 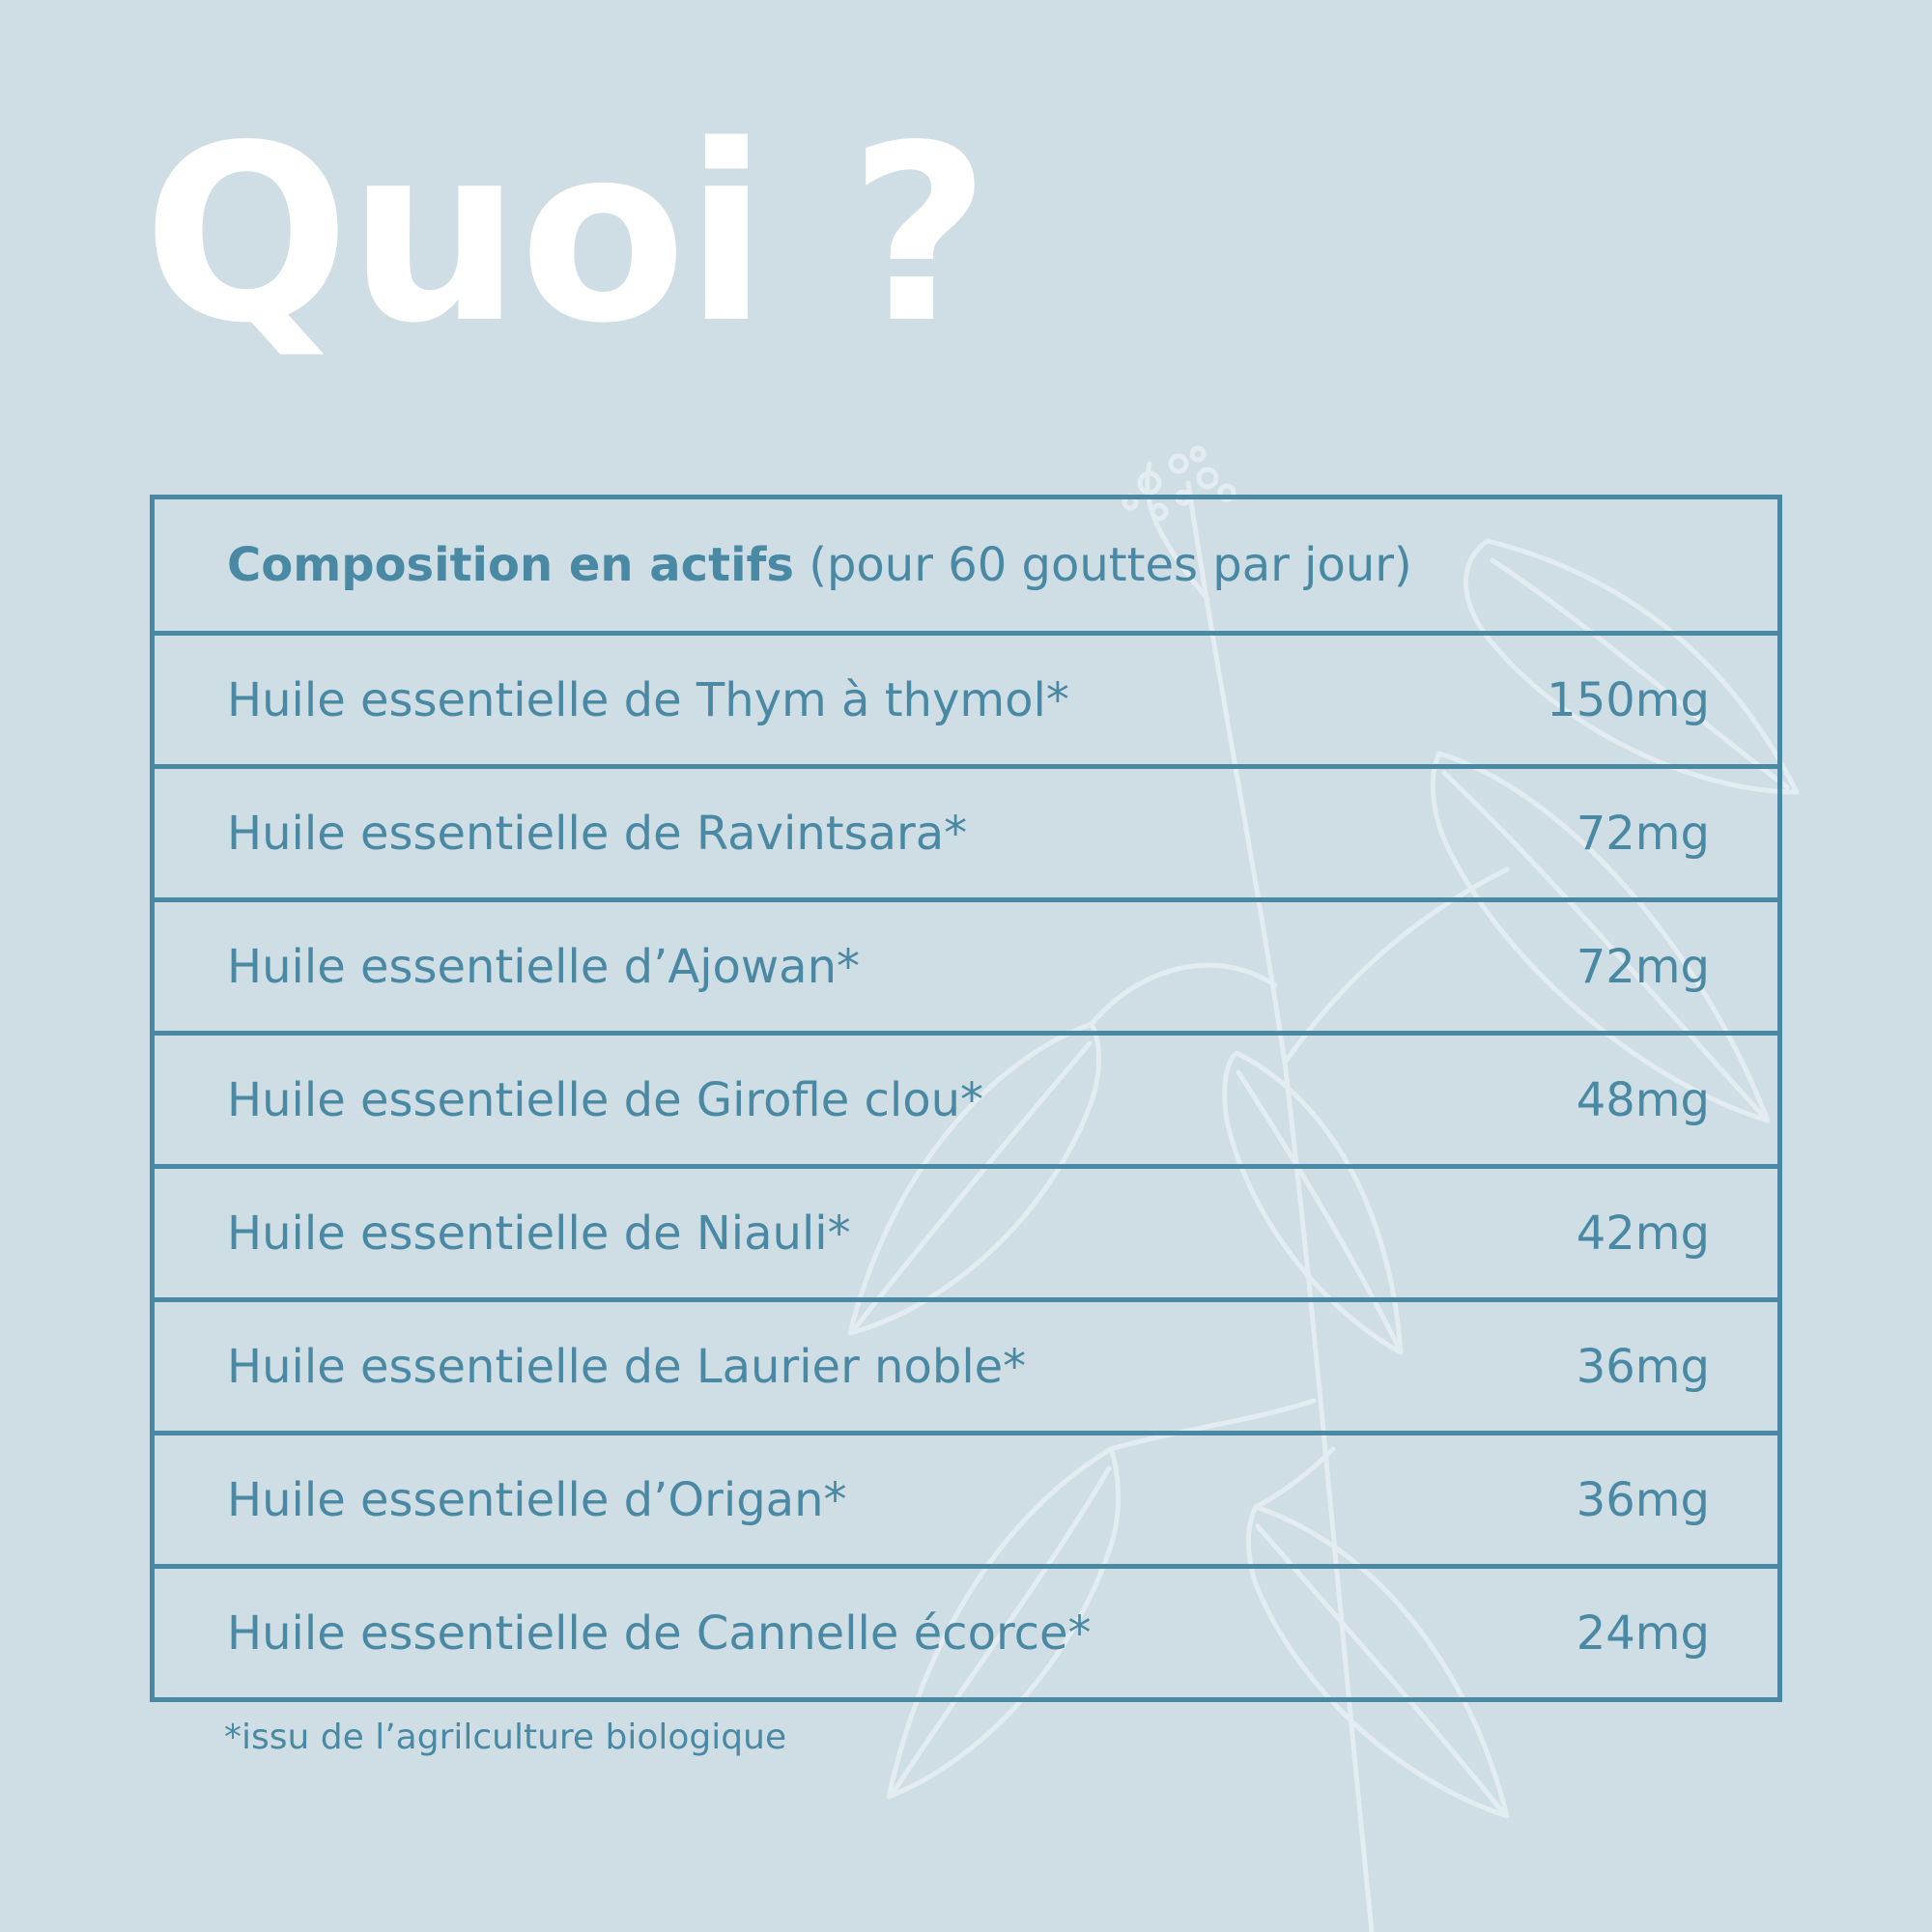 What do you see at coordinates (966, 1235) in the screenshot?
I see `table-row: Huile essentielle de Niauli* 42mg` at bounding box center [966, 1235].